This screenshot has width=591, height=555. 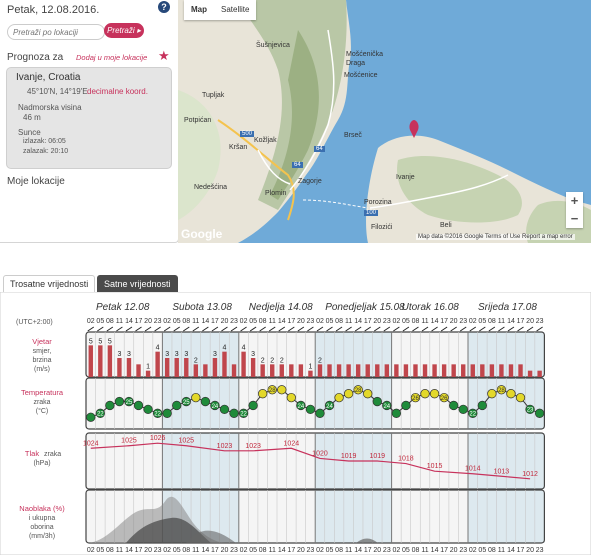 I want to click on temperature-label: 24, so click(x=386, y=407).